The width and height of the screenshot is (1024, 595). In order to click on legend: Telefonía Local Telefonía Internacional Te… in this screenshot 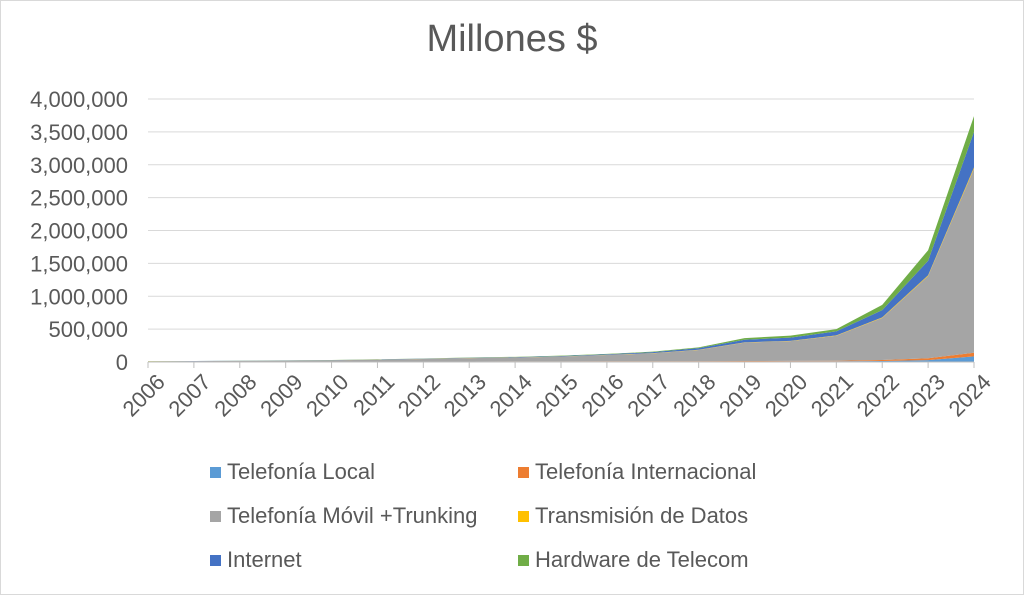, I will do `click(530, 516)`.